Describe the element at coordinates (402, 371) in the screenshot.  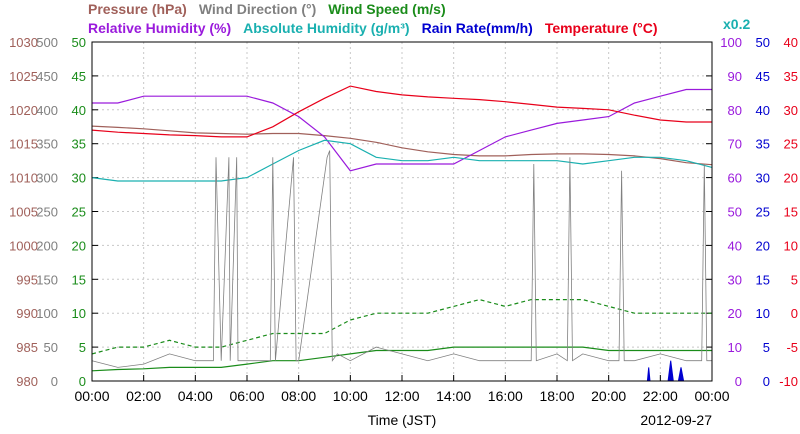
I see `series-rain-rate` at that location.